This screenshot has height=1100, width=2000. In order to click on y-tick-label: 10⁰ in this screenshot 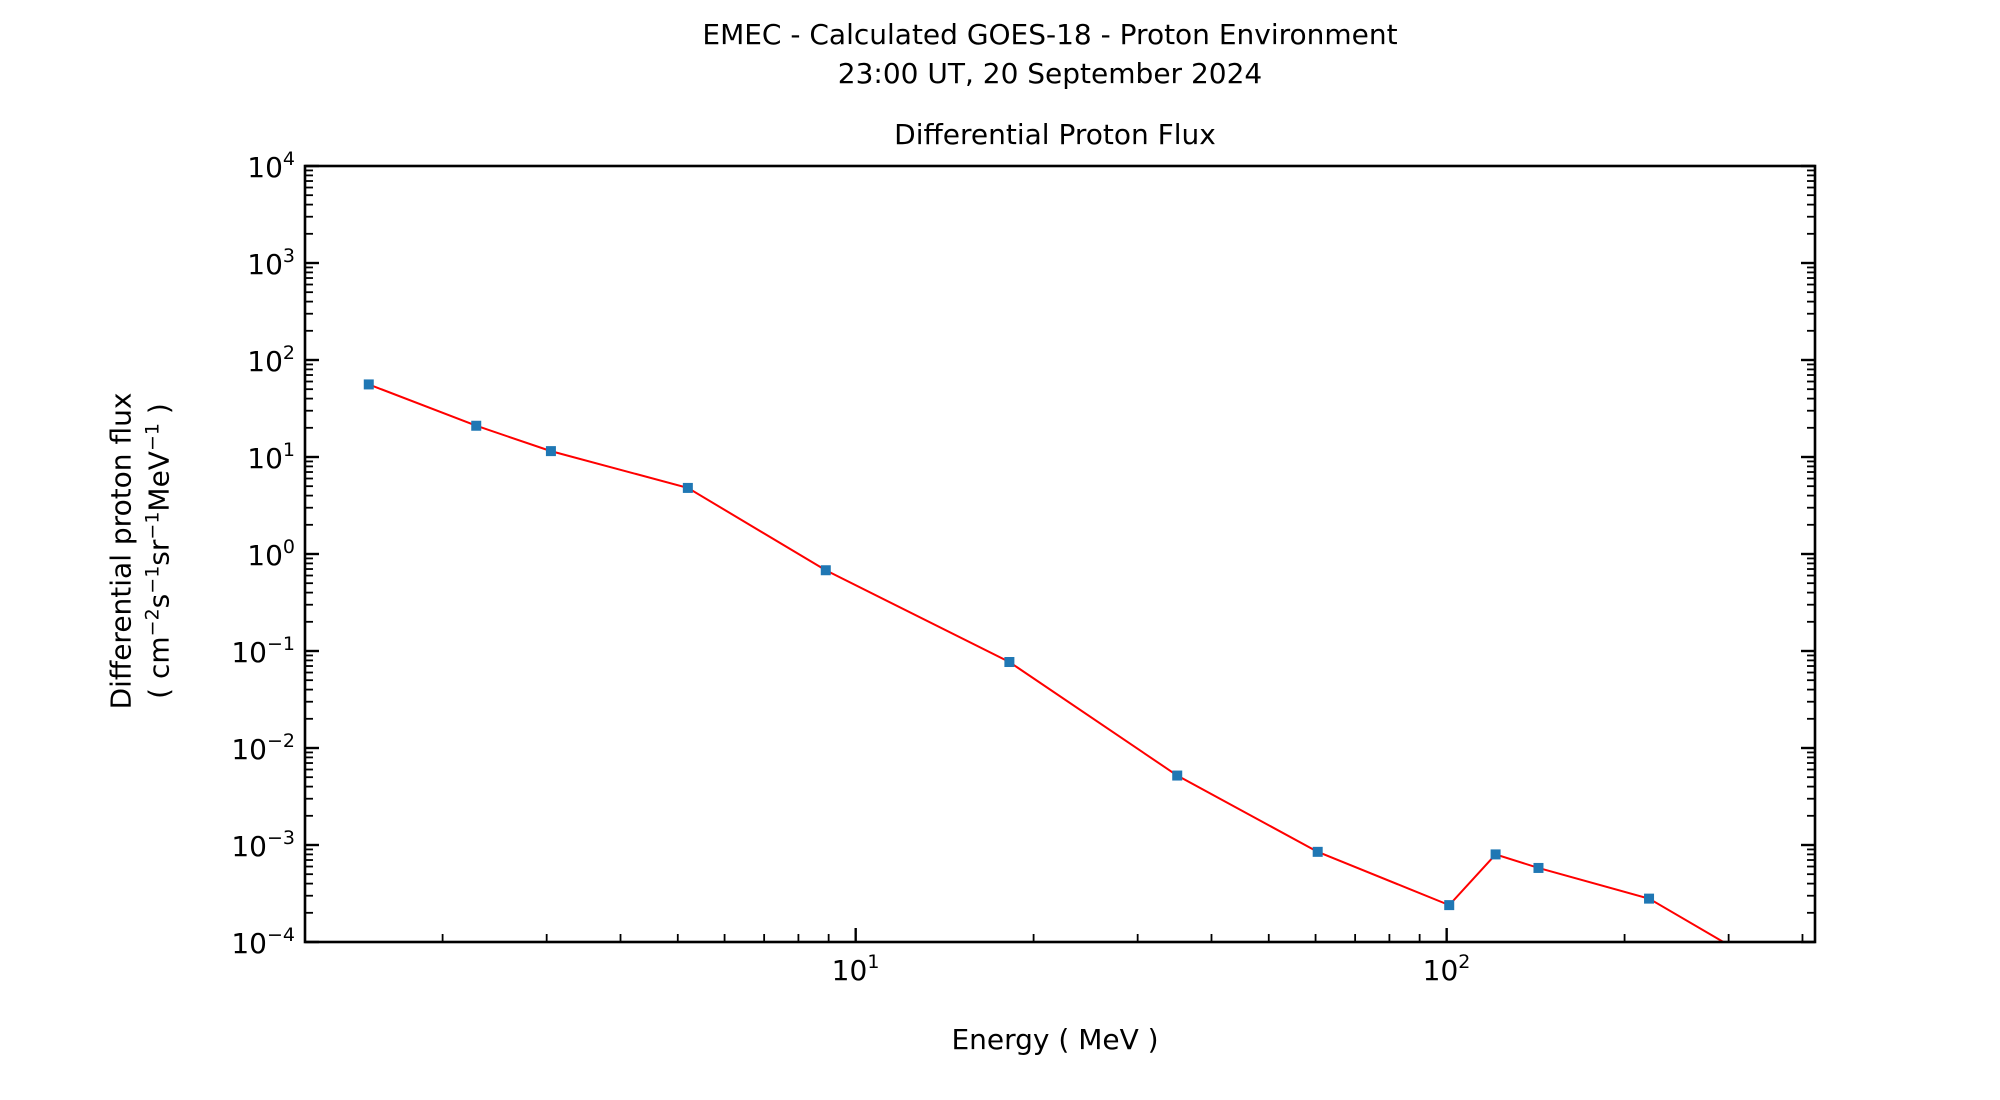, I will do `click(271, 555)`.